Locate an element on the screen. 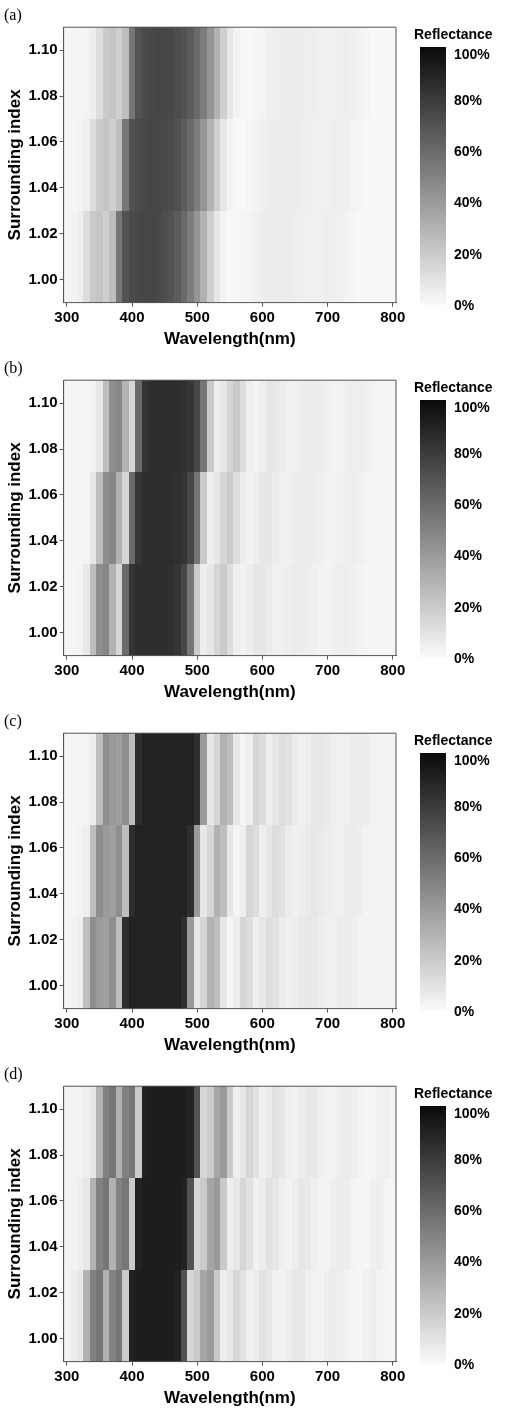 This screenshot has height=1414, width=518. chart-title: (d) is located at coordinates (13, 1073).